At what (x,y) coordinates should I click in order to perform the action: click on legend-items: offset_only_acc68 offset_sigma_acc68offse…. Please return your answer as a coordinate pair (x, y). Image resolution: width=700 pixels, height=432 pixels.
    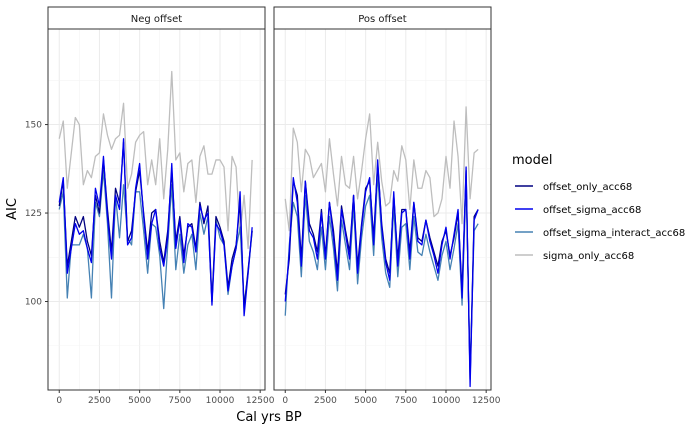
    Looking at the image, I should click on (600, 222).